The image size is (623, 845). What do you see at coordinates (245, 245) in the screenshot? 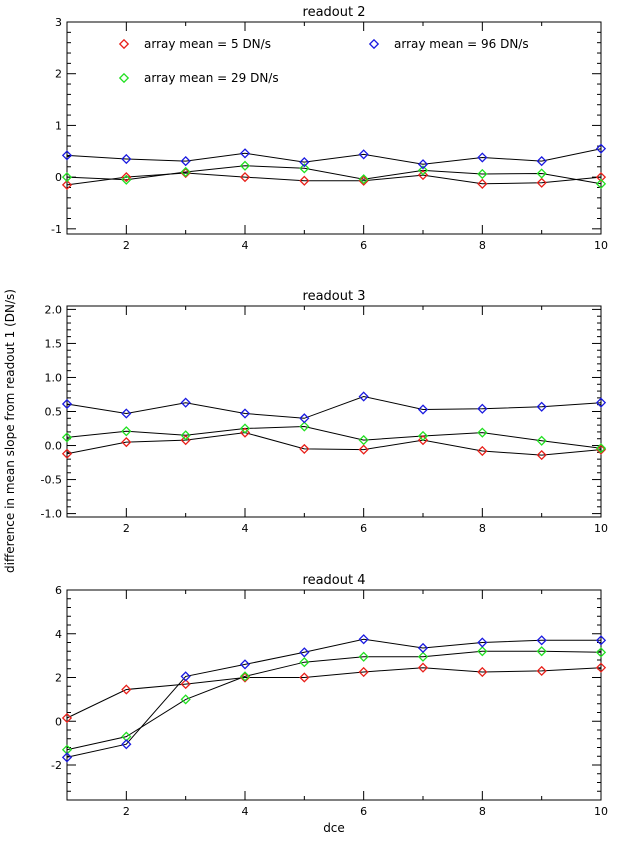
I see `x-tick-label: 4` at bounding box center [245, 245].